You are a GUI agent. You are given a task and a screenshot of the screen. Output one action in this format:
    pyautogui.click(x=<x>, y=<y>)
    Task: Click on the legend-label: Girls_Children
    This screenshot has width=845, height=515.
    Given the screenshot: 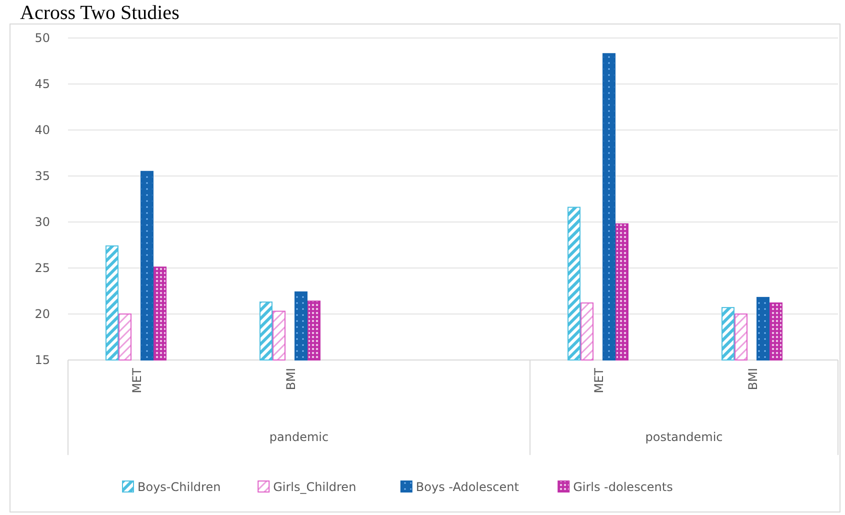 What is the action you would take?
    pyautogui.click(x=314, y=487)
    